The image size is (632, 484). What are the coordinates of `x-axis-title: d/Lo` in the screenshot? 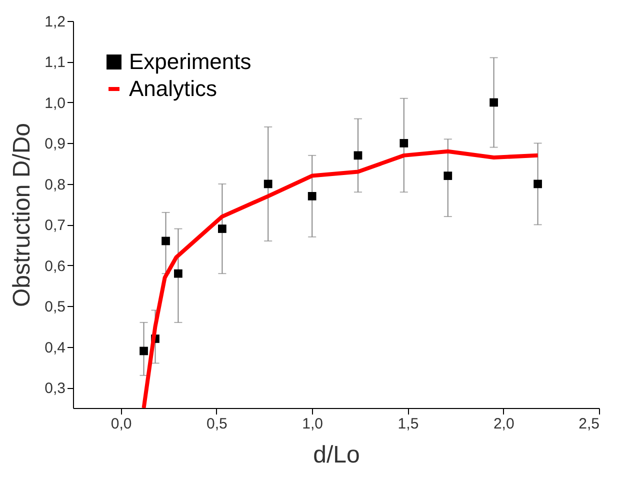 It's located at (336, 455).